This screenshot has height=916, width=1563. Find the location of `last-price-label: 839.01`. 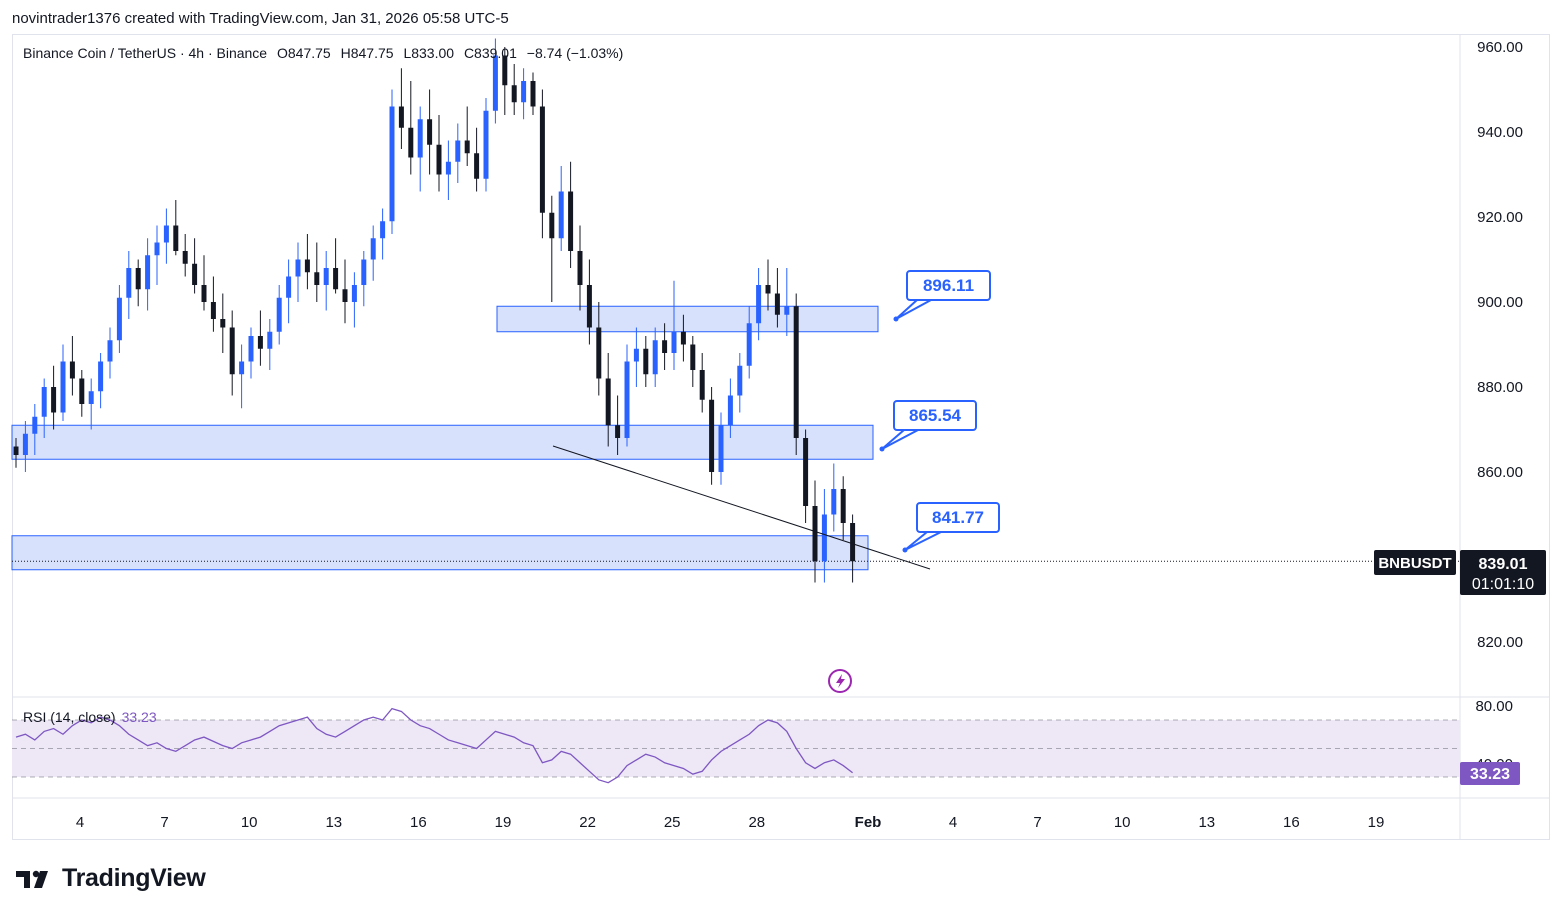

last-price-label: 839.01 is located at coordinates (1503, 564).